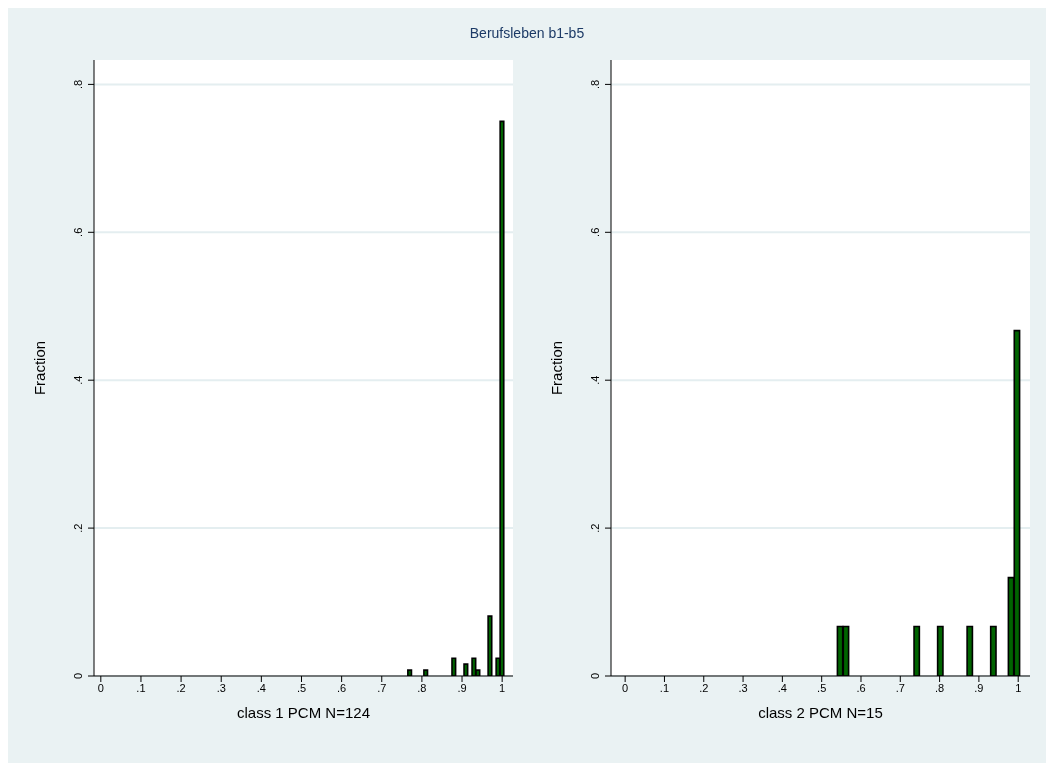  What do you see at coordinates (820, 712) in the screenshot?
I see `x-axis-title: class 2 PCM N=15` at bounding box center [820, 712].